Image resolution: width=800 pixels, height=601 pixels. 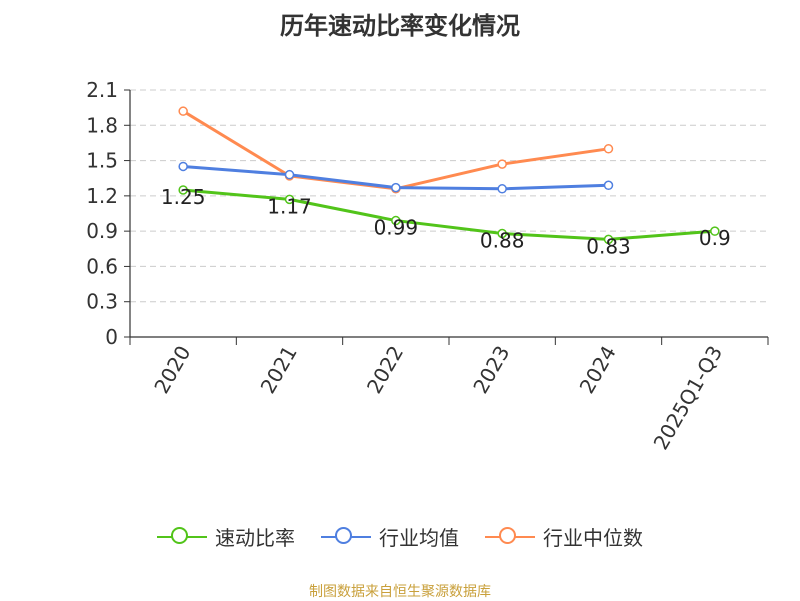 I want to click on x-tick-label: 2023, so click(x=491, y=369).